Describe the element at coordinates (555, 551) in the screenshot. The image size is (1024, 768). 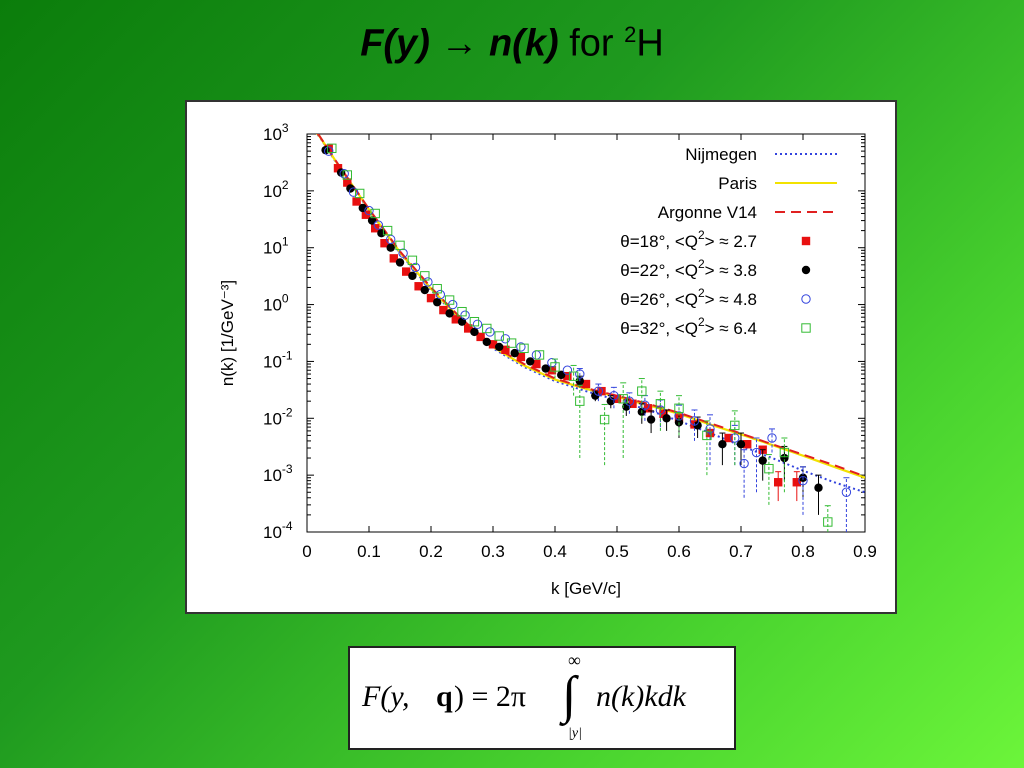
I see `x-tick-label: 0.4` at that location.